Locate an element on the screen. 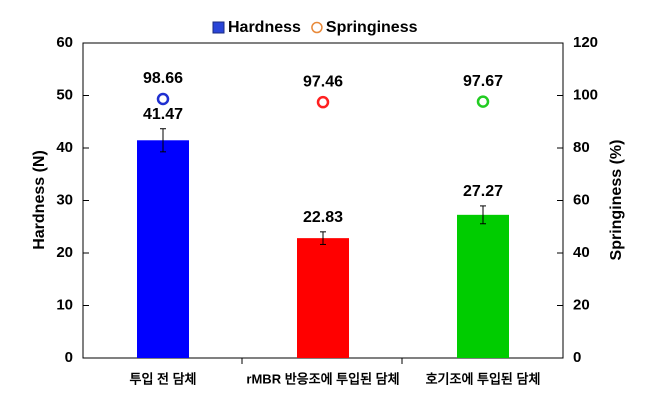 Image resolution: width=659 pixels, height=400 pixels. y2-tick-label: 120 is located at coordinates (585, 42).